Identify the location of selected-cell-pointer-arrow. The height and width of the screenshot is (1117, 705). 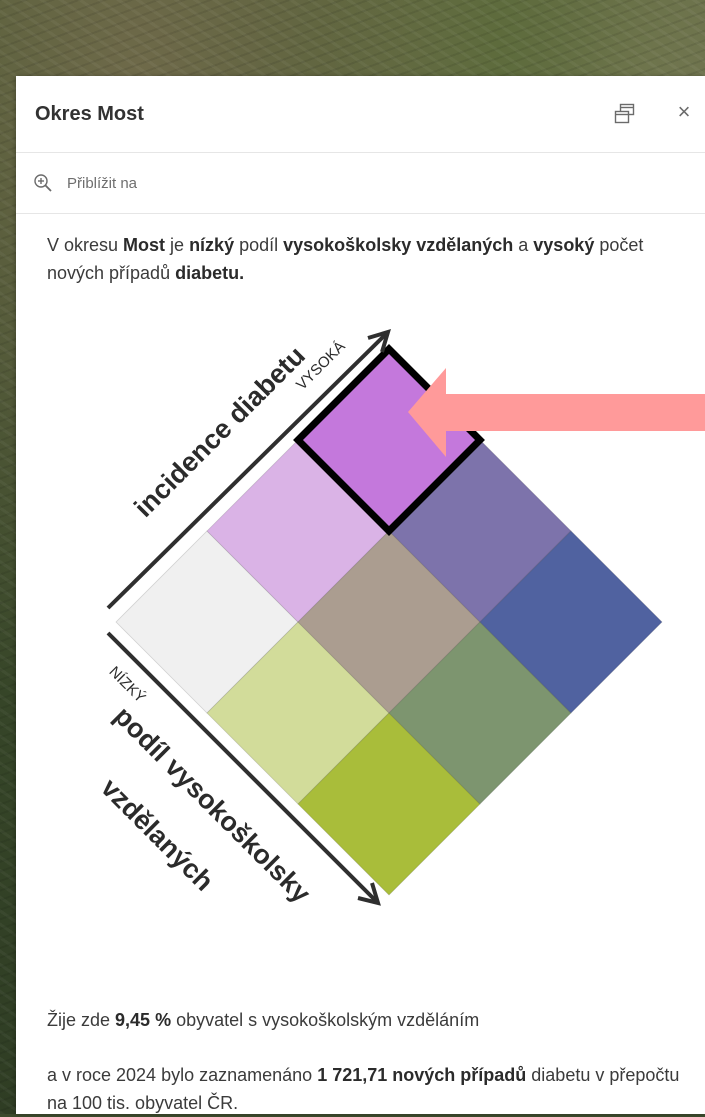
(556, 412).